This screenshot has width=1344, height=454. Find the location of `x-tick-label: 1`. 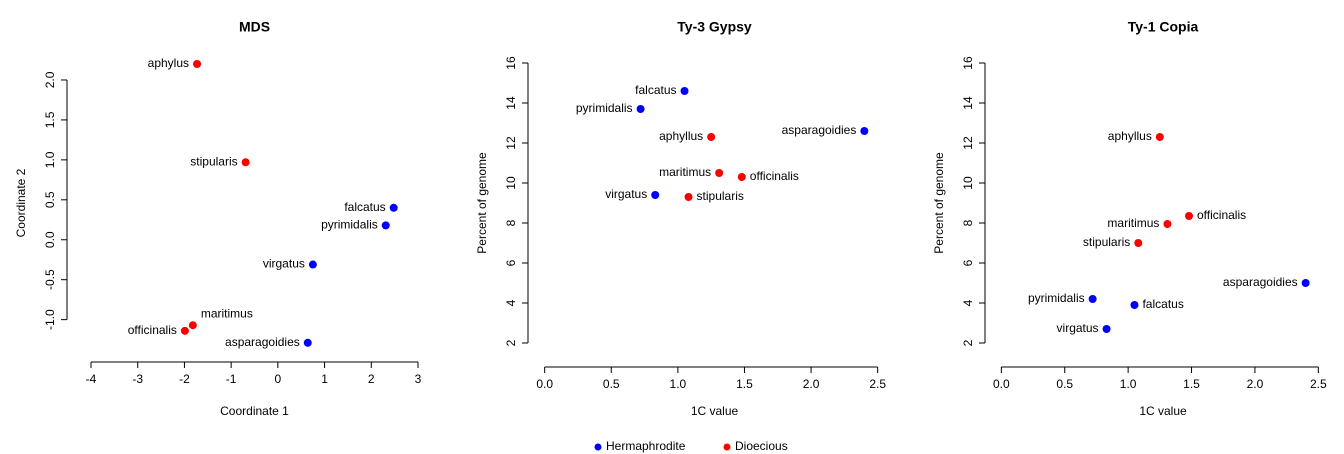

x-tick-label: 1 is located at coordinates (324, 379).